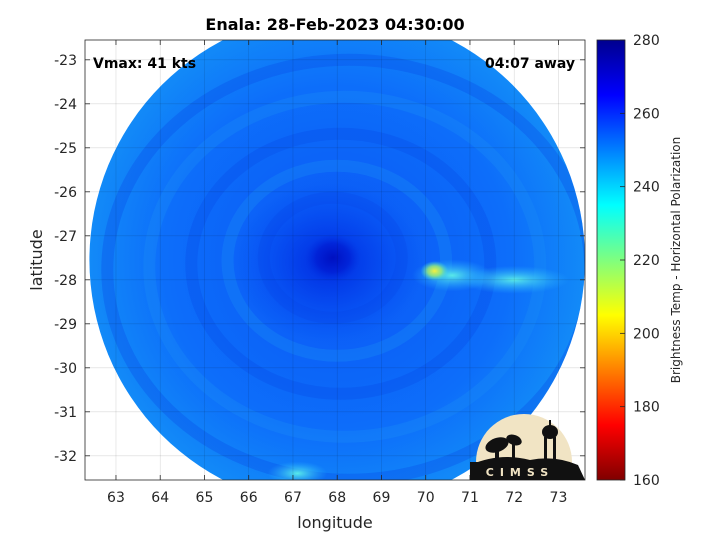 The image size is (720, 544). I want to click on vmax-annotation: Vmax: 41 kts, so click(144, 64).